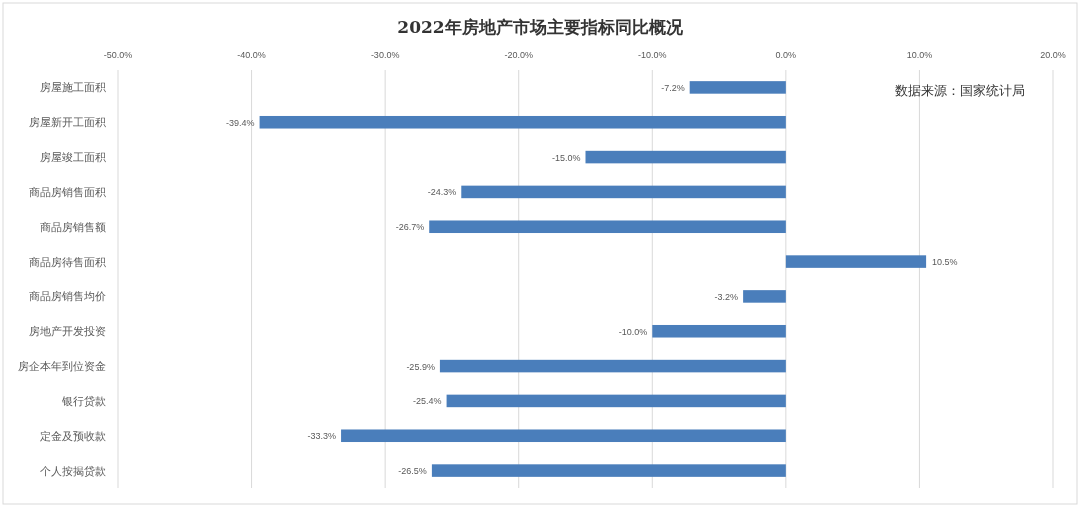  What do you see at coordinates (427, 401) in the screenshot?
I see `data-label: -25.4%` at bounding box center [427, 401].